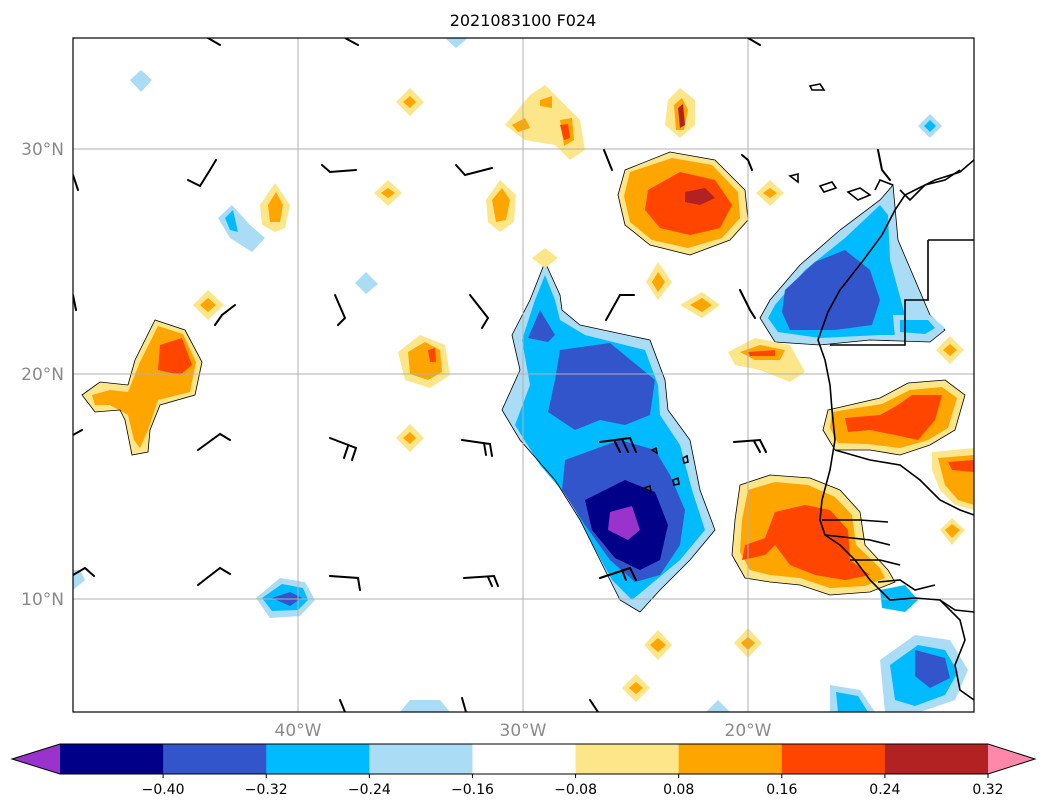 This screenshot has height=803, width=1047. I want to click on colorbar-tick-label: 0.16, so click(781, 790).